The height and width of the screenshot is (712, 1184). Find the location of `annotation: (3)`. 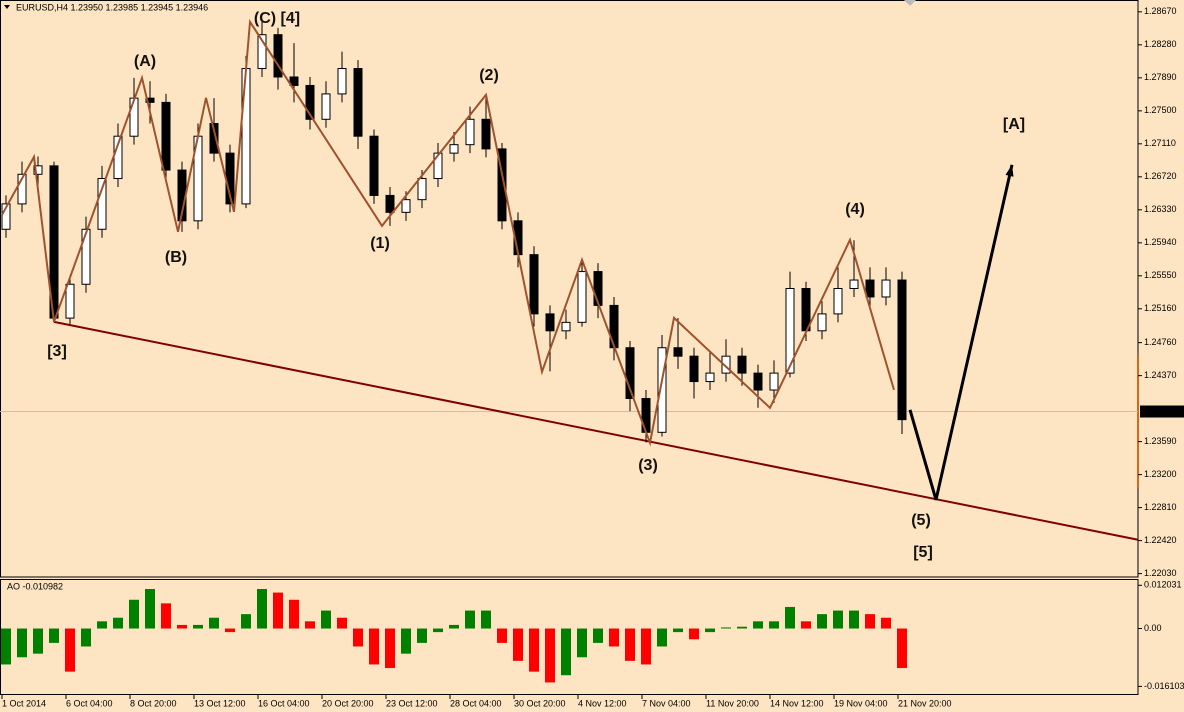

annotation: (3) is located at coordinates (648, 465).